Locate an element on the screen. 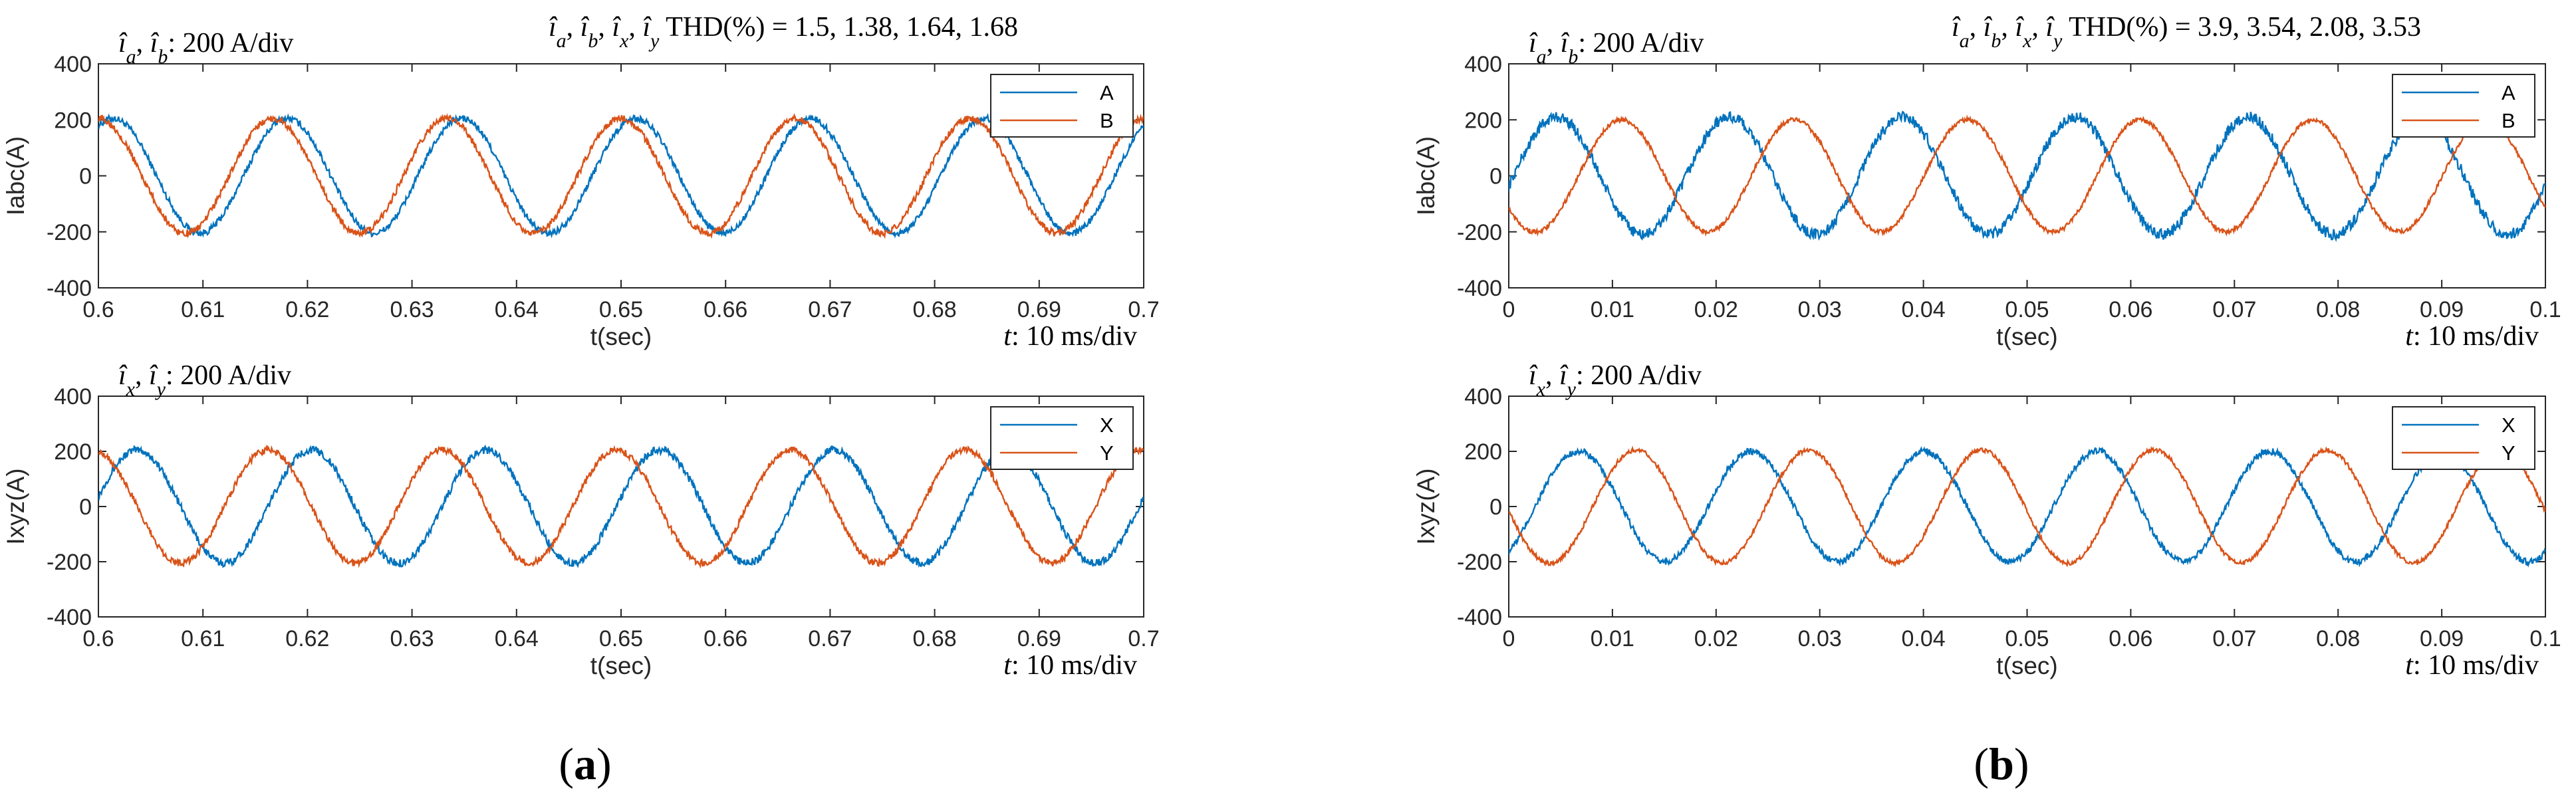 Image resolution: width=2576 pixels, height=803 pixels. x-tick-label: 0.65 is located at coordinates (621, 638).